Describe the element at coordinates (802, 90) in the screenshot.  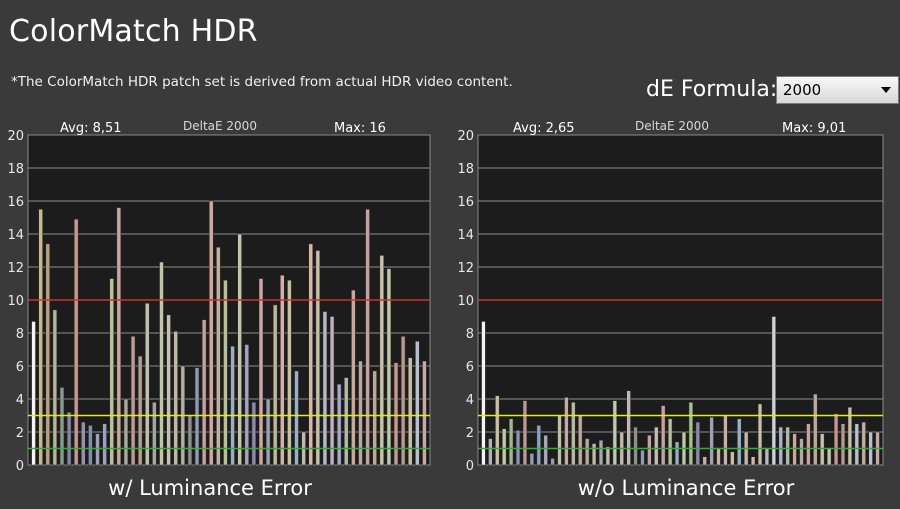
I see `de-formula-selected-value: 2000` at that location.